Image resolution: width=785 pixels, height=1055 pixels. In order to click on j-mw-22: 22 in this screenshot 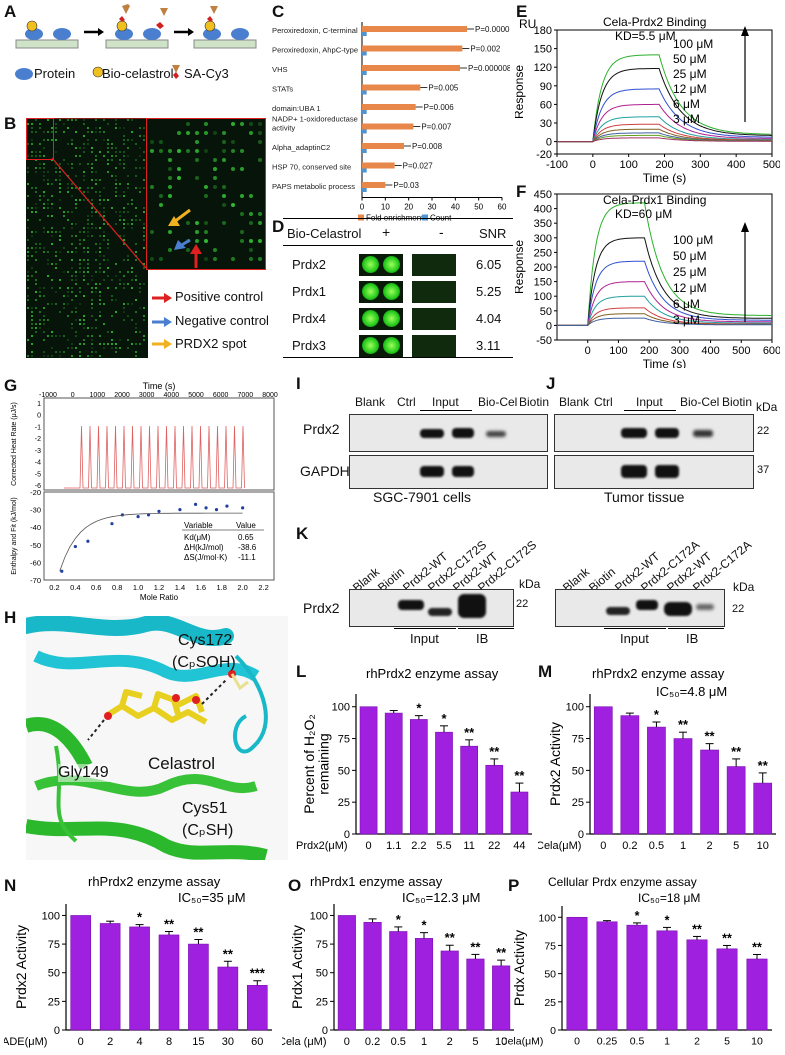, I will do `click(763, 431)`.